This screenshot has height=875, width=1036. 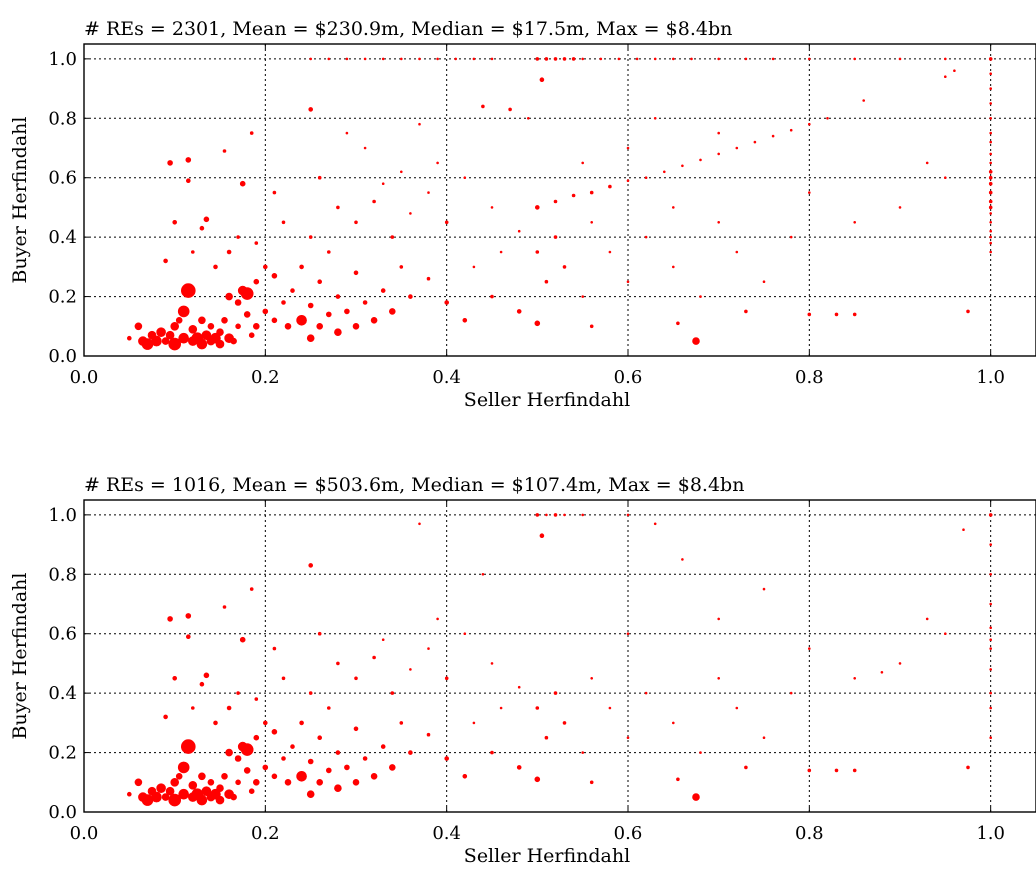 I want to click on x-tick-label: 0.6, so click(x=628, y=833).